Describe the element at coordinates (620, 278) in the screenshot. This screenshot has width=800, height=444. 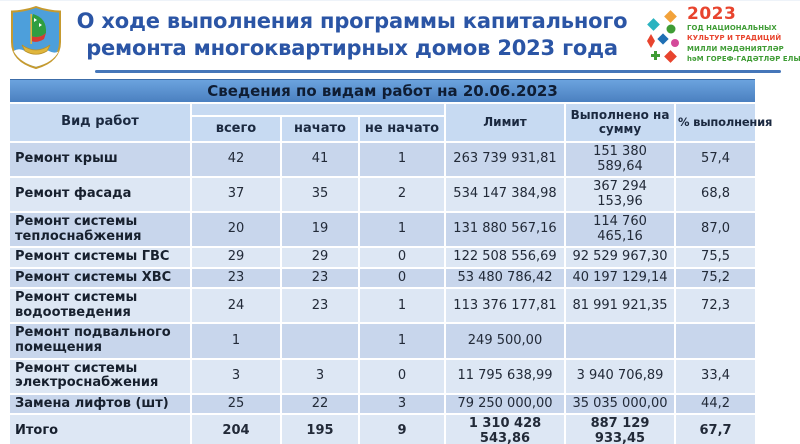
I see `done-sum-cell: 40 197 129,14` at that location.